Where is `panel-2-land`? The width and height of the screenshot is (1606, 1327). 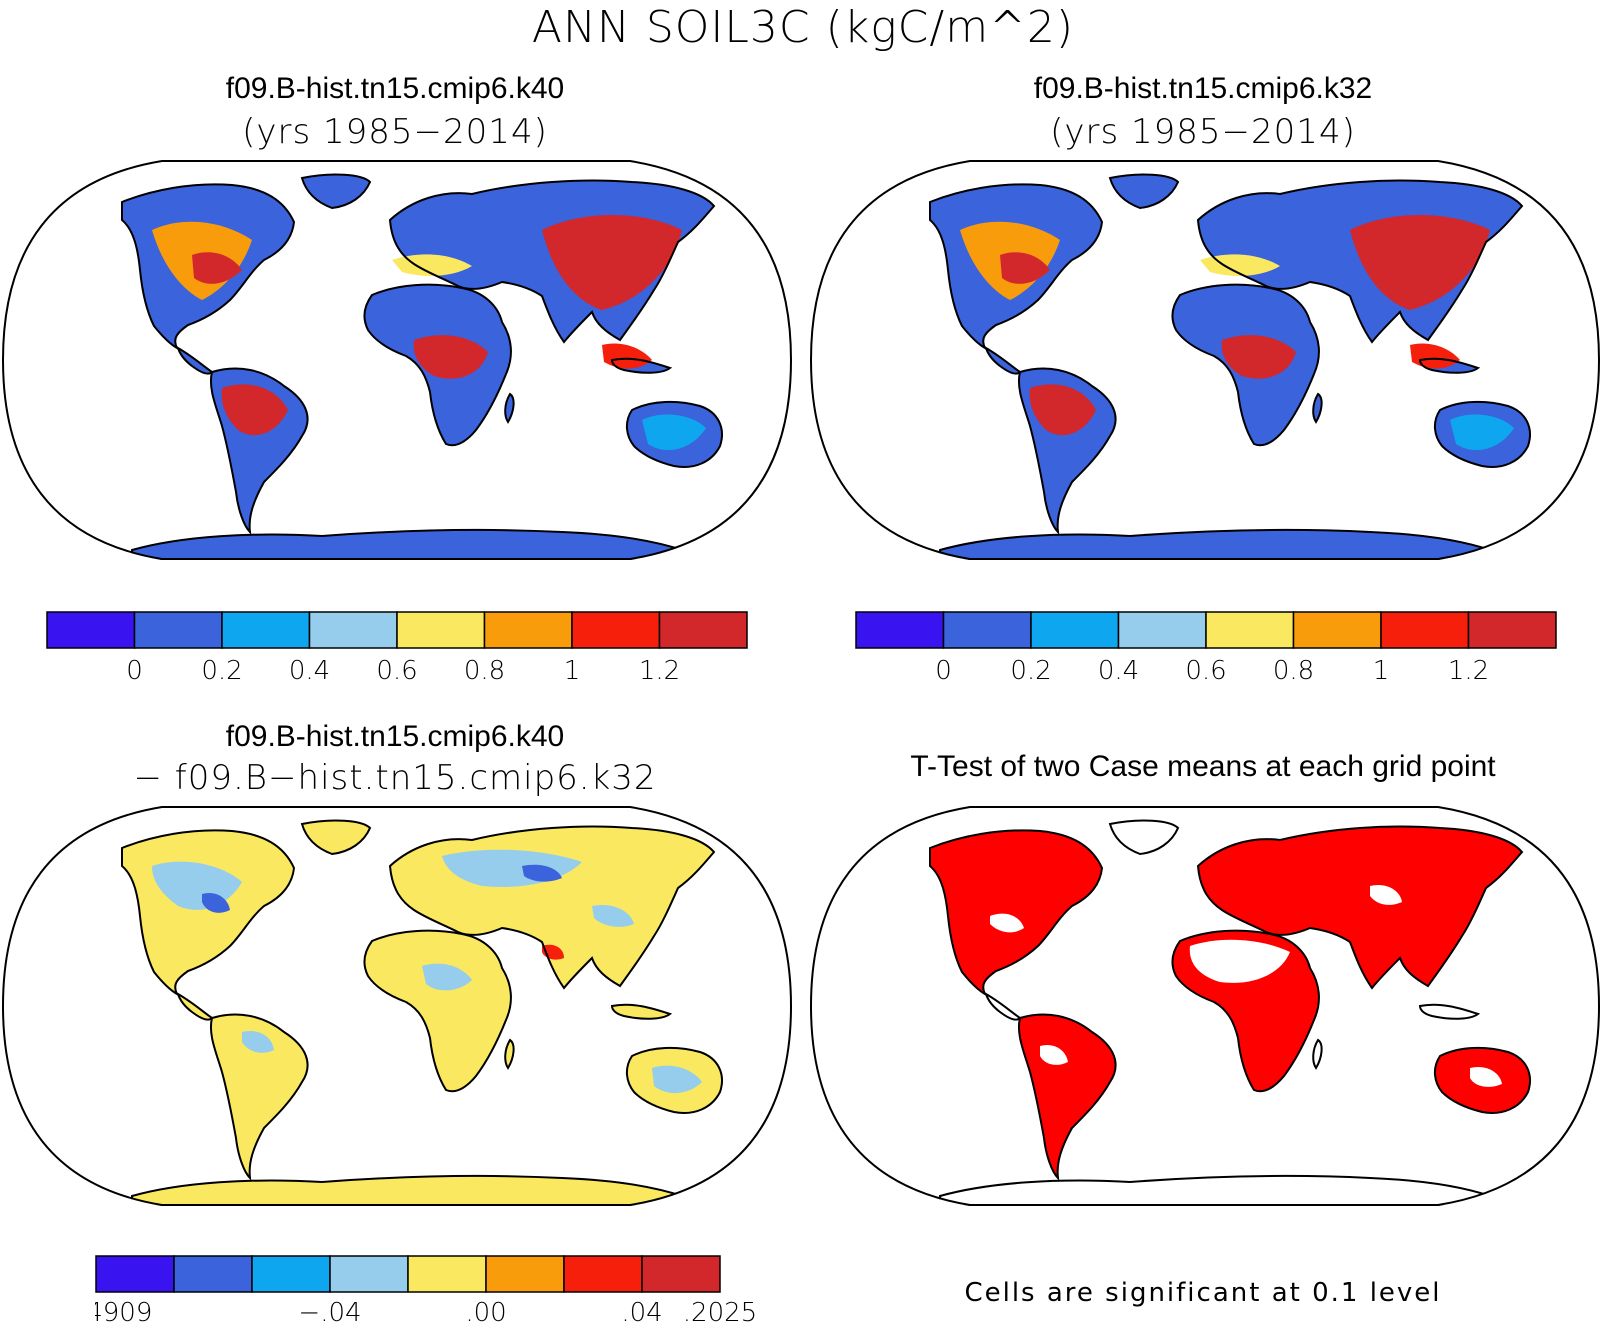
panel-2-land is located at coordinates (1230, 366).